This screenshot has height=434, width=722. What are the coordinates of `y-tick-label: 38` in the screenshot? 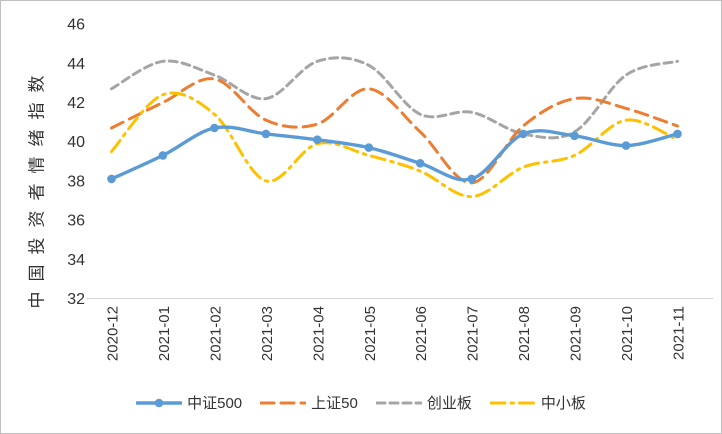 It's located at (76, 181).